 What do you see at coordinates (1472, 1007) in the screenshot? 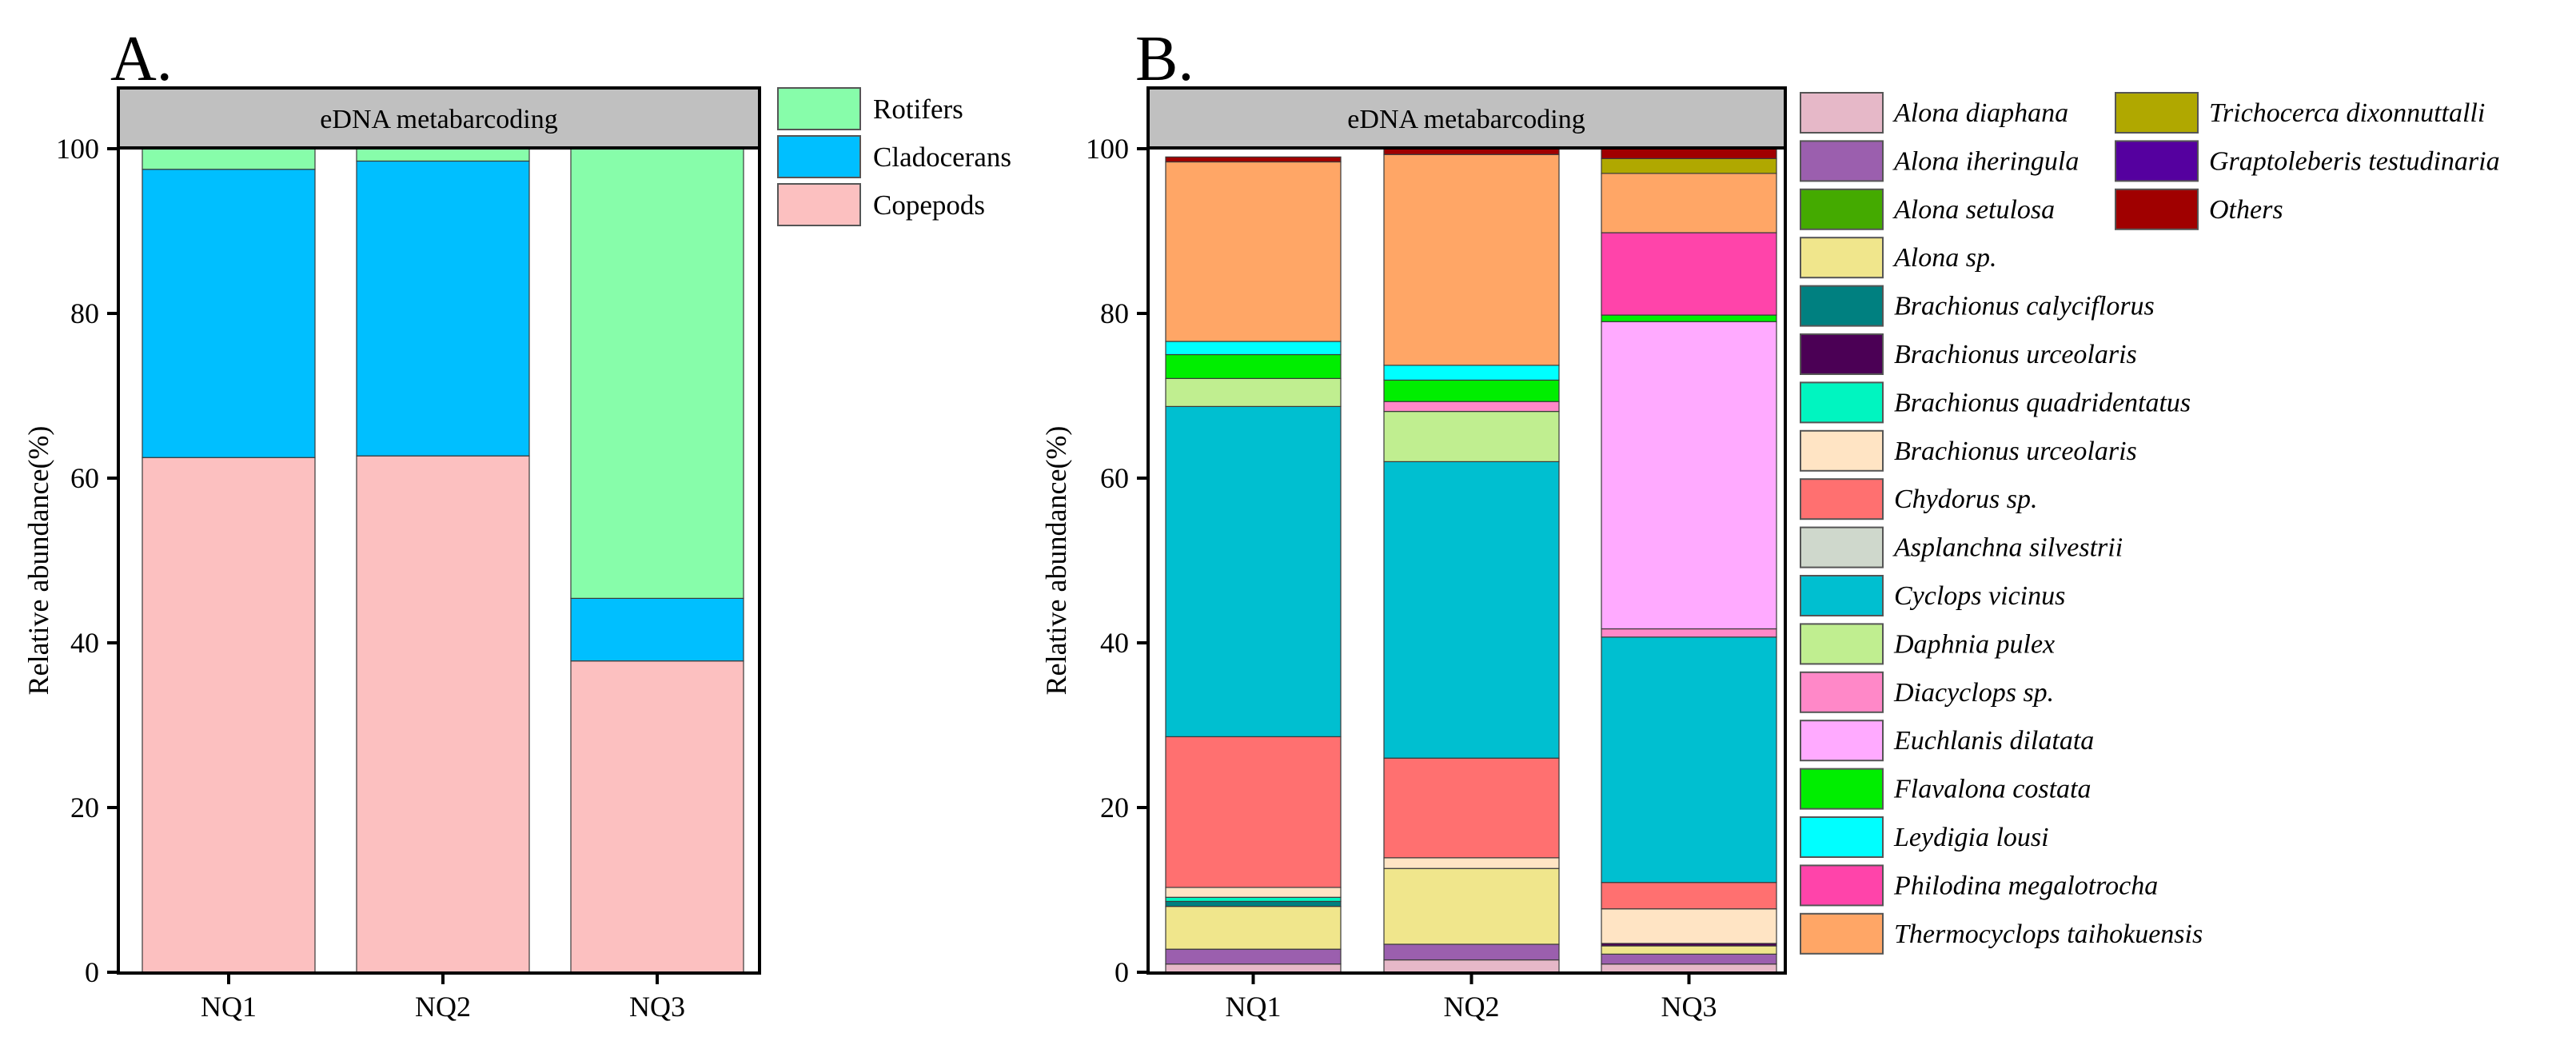
I see `panel-b-x-tick-label-nq2: NQ2` at bounding box center [1472, 1007].